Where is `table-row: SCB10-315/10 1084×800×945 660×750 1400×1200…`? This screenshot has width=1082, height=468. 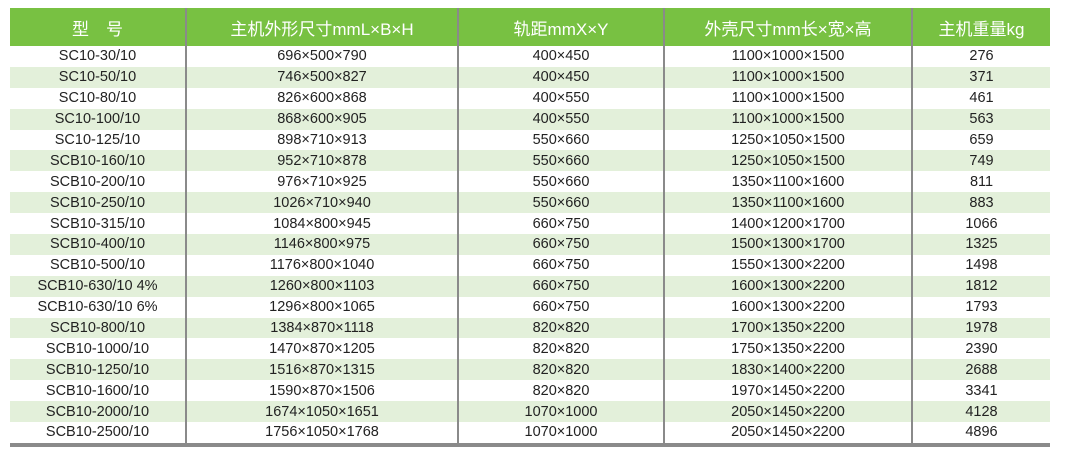 table-row: SCB10-315/10 1084×800×945 660×750 1400×1200… is located at coordinates (530, 224).